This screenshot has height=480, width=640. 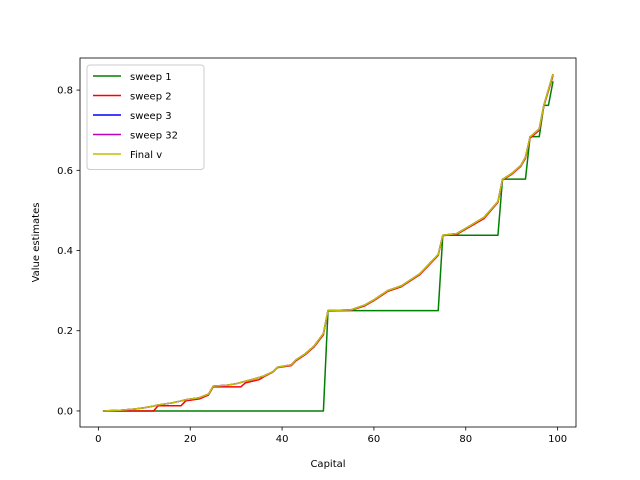 What do you see at coordinates (190, 439) in the screenshot?
I see `x-tick-label: 20` at bounding box center [190, 439].